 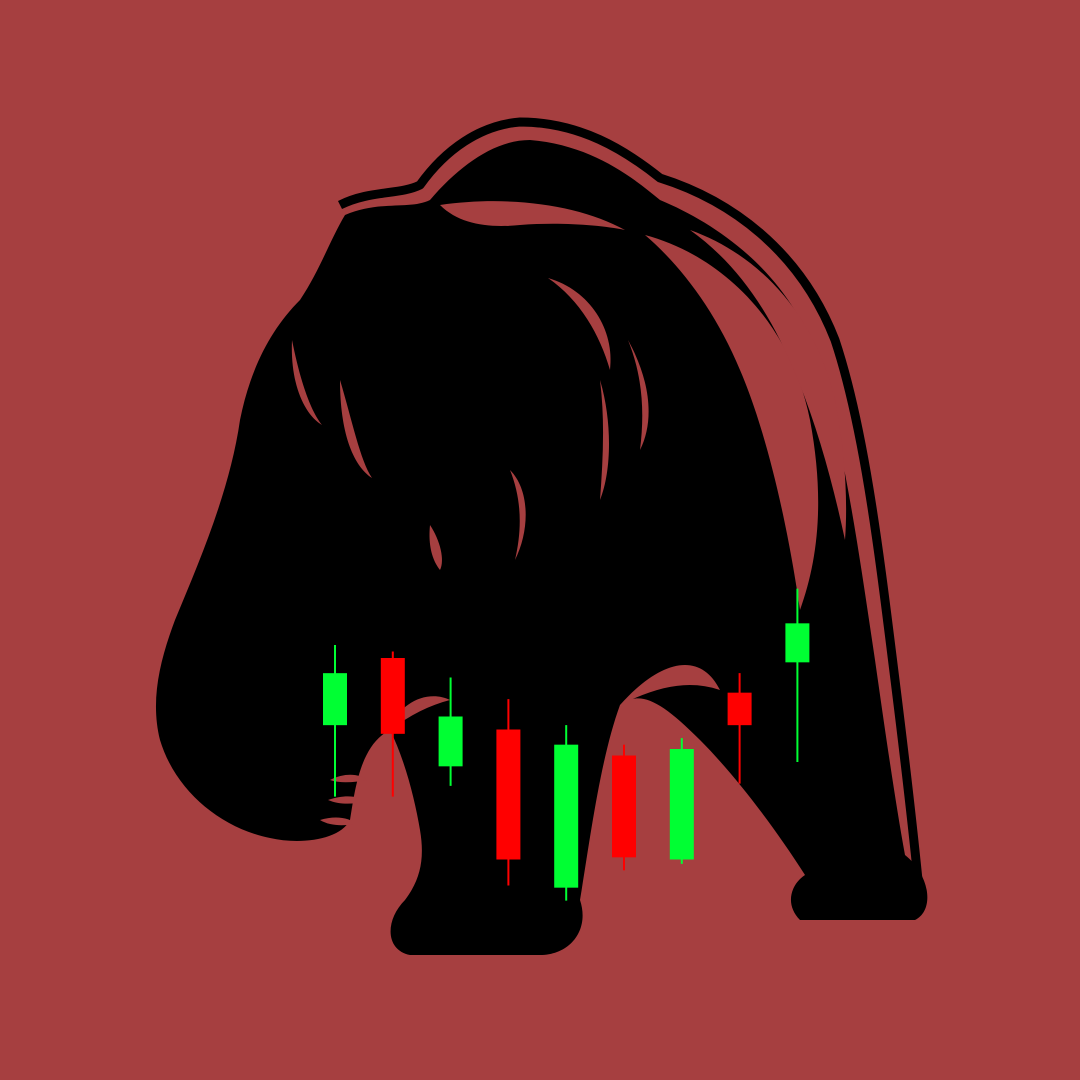 I want to click on candlestick-chart, so click(x=566, y=744).